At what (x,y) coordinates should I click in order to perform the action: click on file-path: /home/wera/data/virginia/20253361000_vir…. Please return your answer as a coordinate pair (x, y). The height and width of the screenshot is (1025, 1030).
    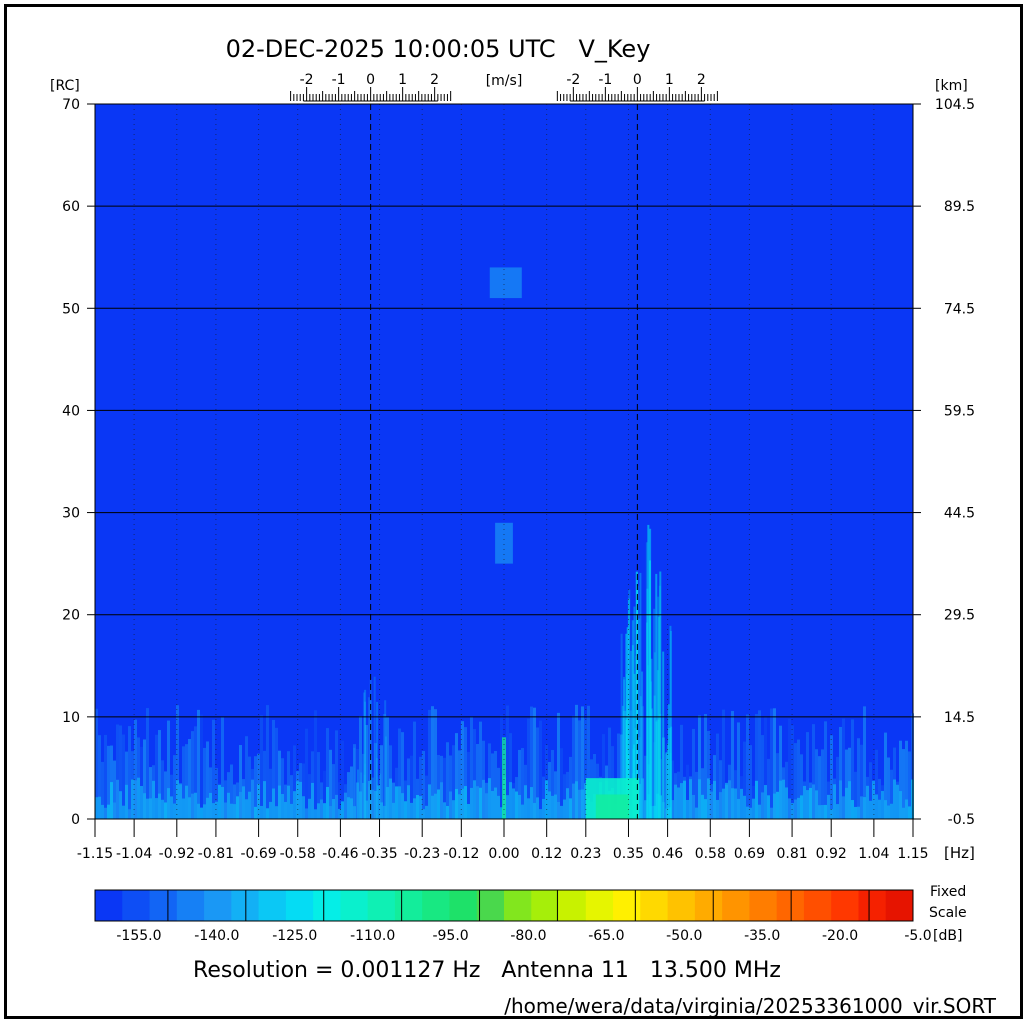
    Looking at the image, I should click on (750, 1006).